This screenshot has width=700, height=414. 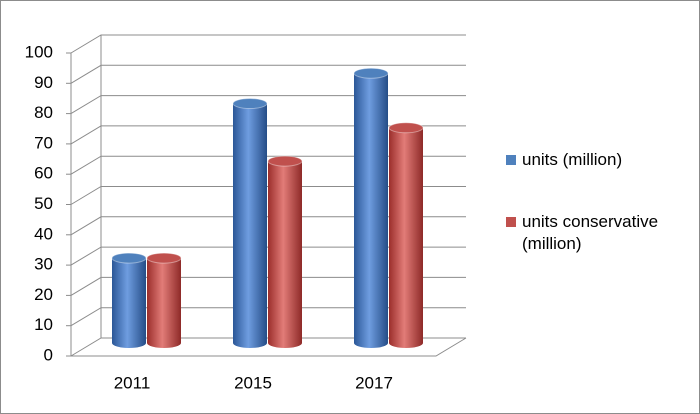 I want to click on y-tick-label: 90, so click(x=43, y=82).